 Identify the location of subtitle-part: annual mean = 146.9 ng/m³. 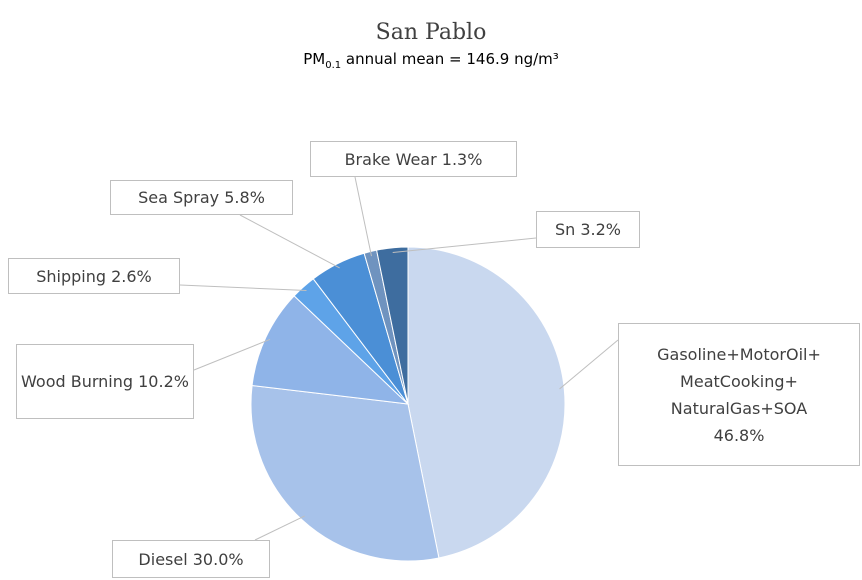
(450, 59).